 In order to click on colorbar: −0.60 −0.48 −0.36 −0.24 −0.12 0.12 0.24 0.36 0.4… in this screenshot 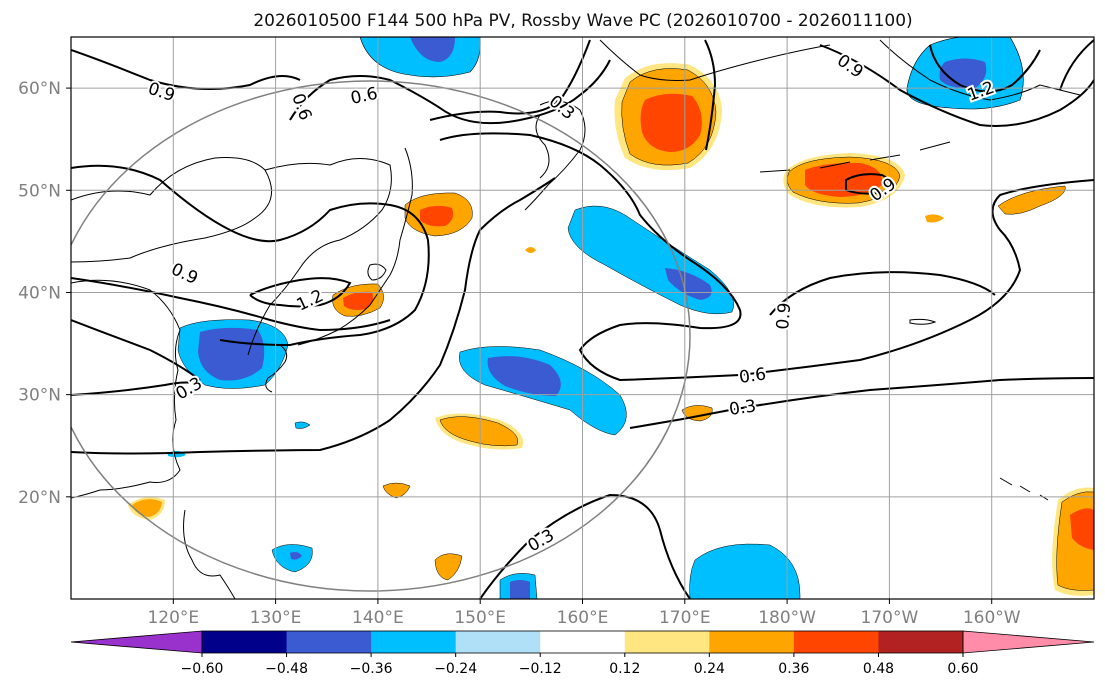, I will do `click(582, 653)`.